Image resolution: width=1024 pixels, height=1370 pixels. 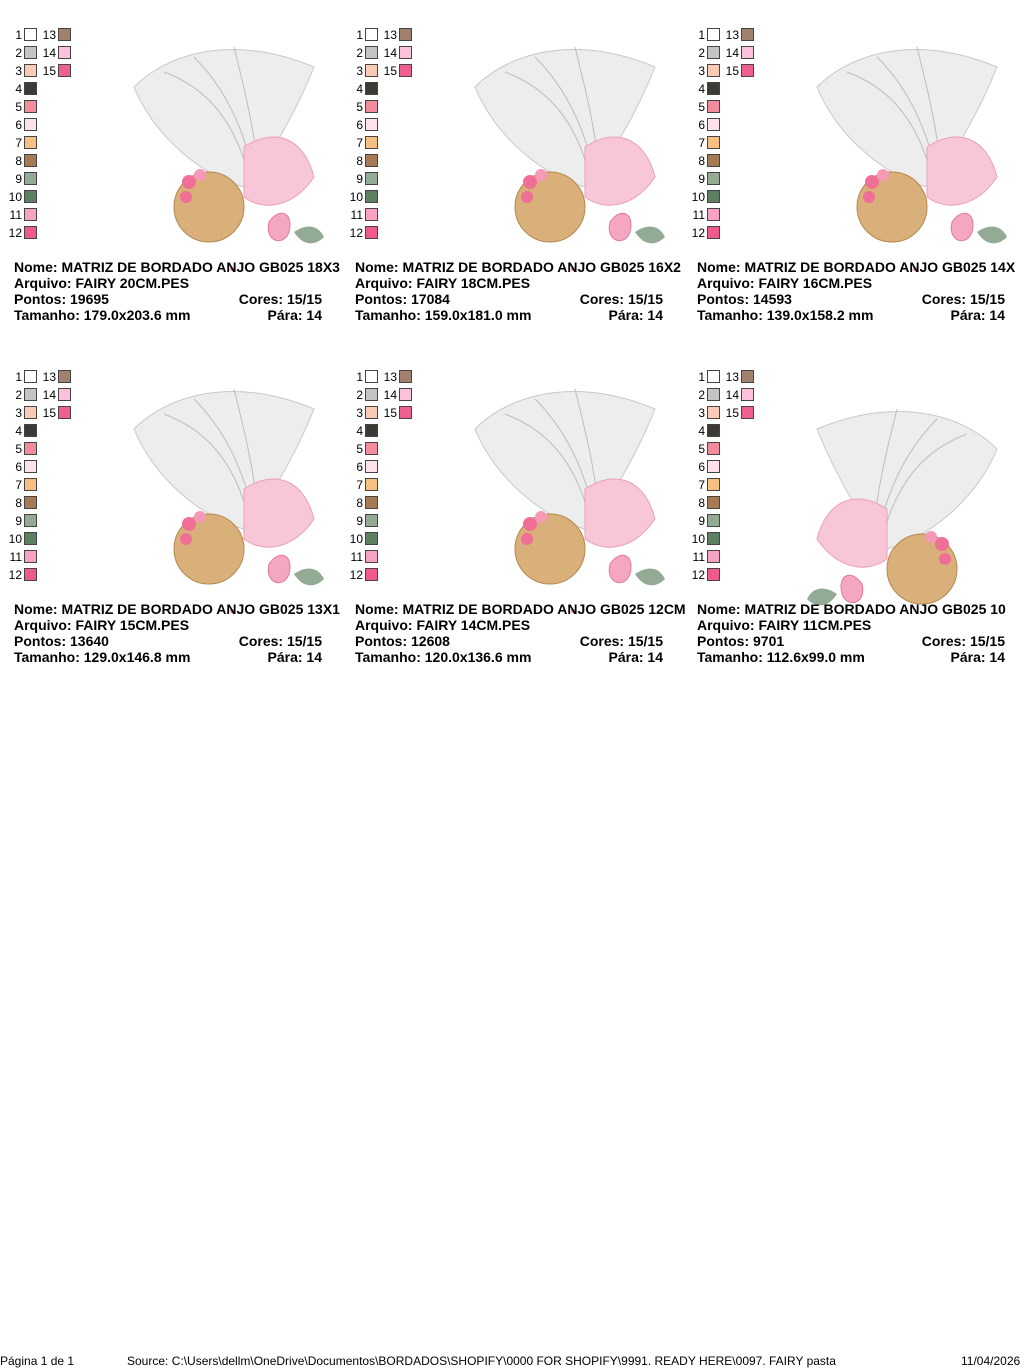 I want to click on stitch-count: 13640, so click(x=89, y=641).